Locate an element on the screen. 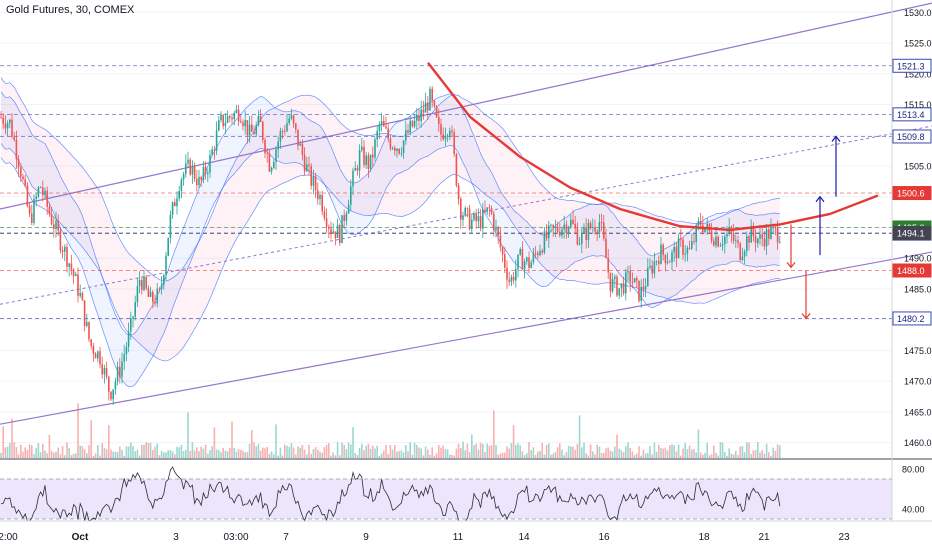 The width and height of the screenshot is (932, 555). target-arrow-up-head is located at coordinates (820, 199).